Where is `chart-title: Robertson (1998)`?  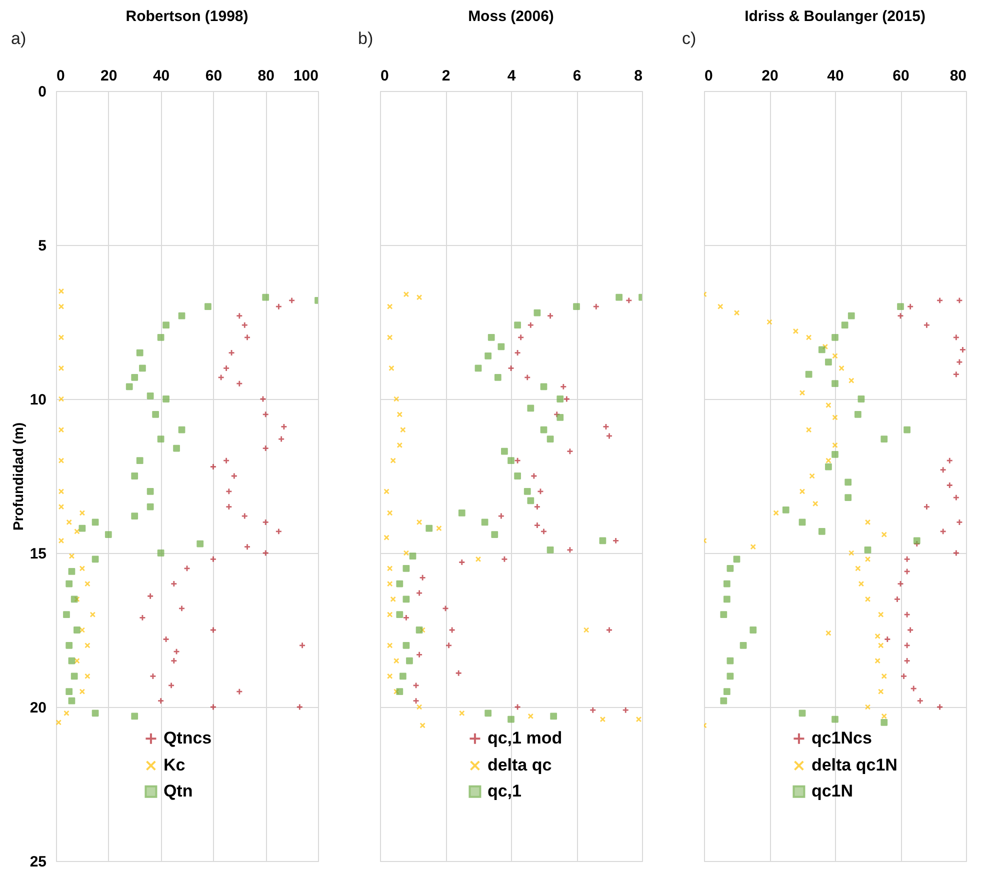 chart-title: Robertson (1998) is located at coordinates (187, 16).